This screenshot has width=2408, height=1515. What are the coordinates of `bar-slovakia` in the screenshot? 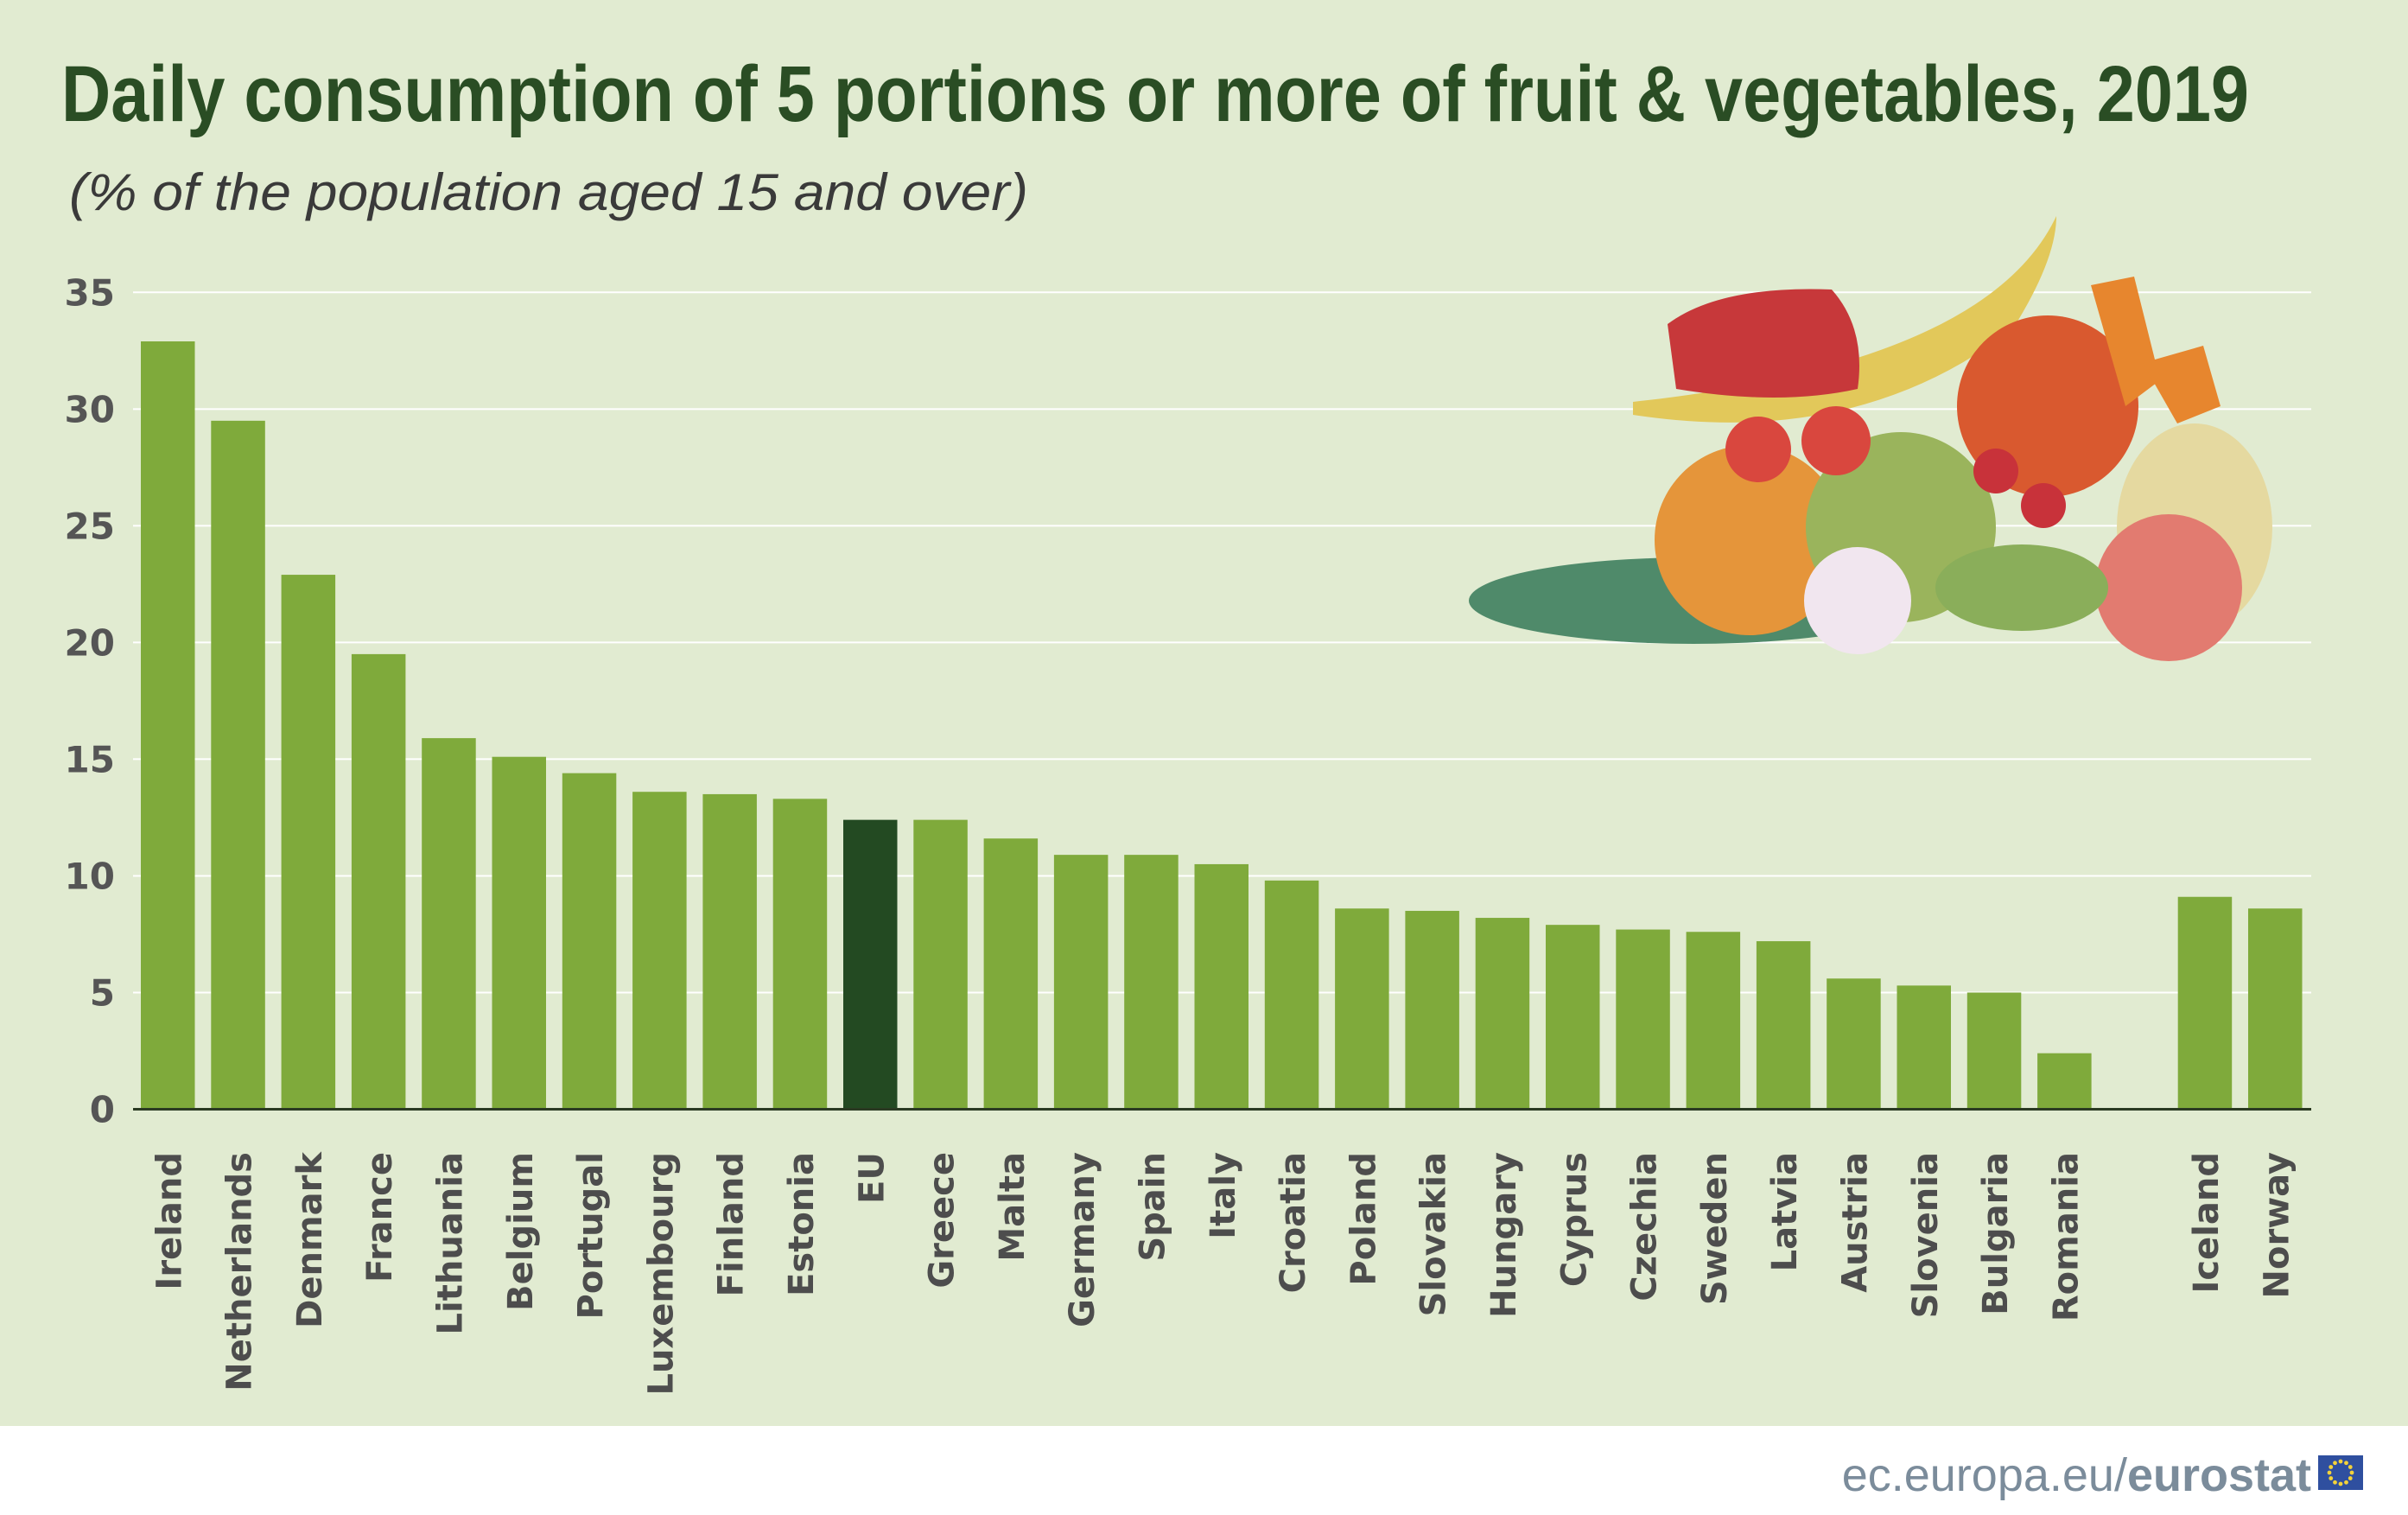 It's located at (1432, 1010).